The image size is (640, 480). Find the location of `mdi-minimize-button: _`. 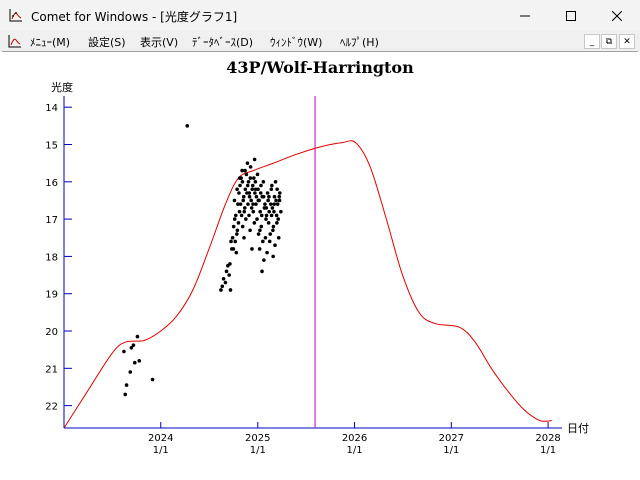

mdi-minimize-button: _ is located at coordinates (592, 41).